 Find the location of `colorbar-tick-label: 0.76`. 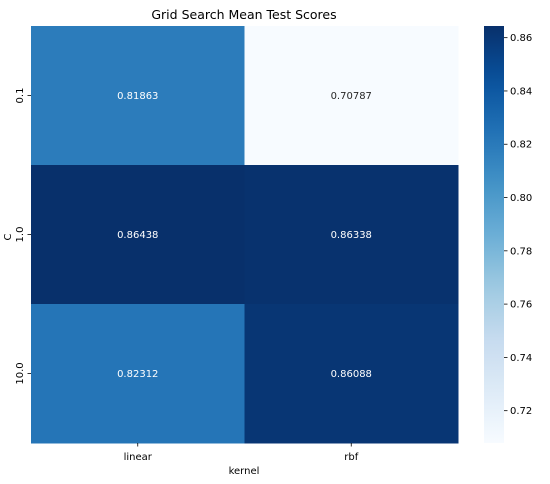

colorbar-tick-label: 0.76 is located at coordinates (521, 305).